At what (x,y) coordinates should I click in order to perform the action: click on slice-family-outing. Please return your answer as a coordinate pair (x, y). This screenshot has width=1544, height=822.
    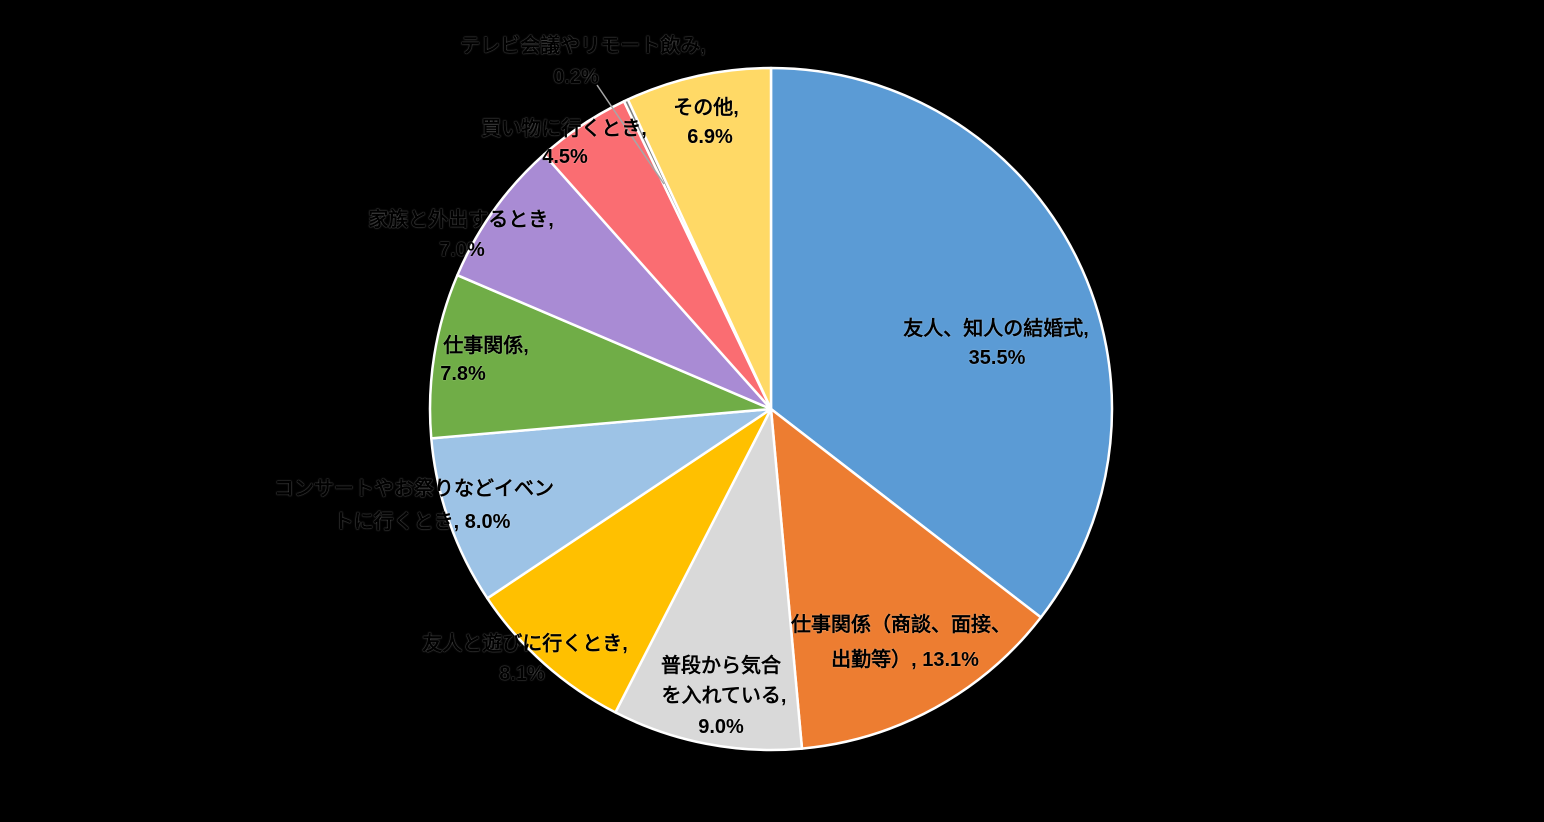
    Looking at the image, I should click on (614, 282).